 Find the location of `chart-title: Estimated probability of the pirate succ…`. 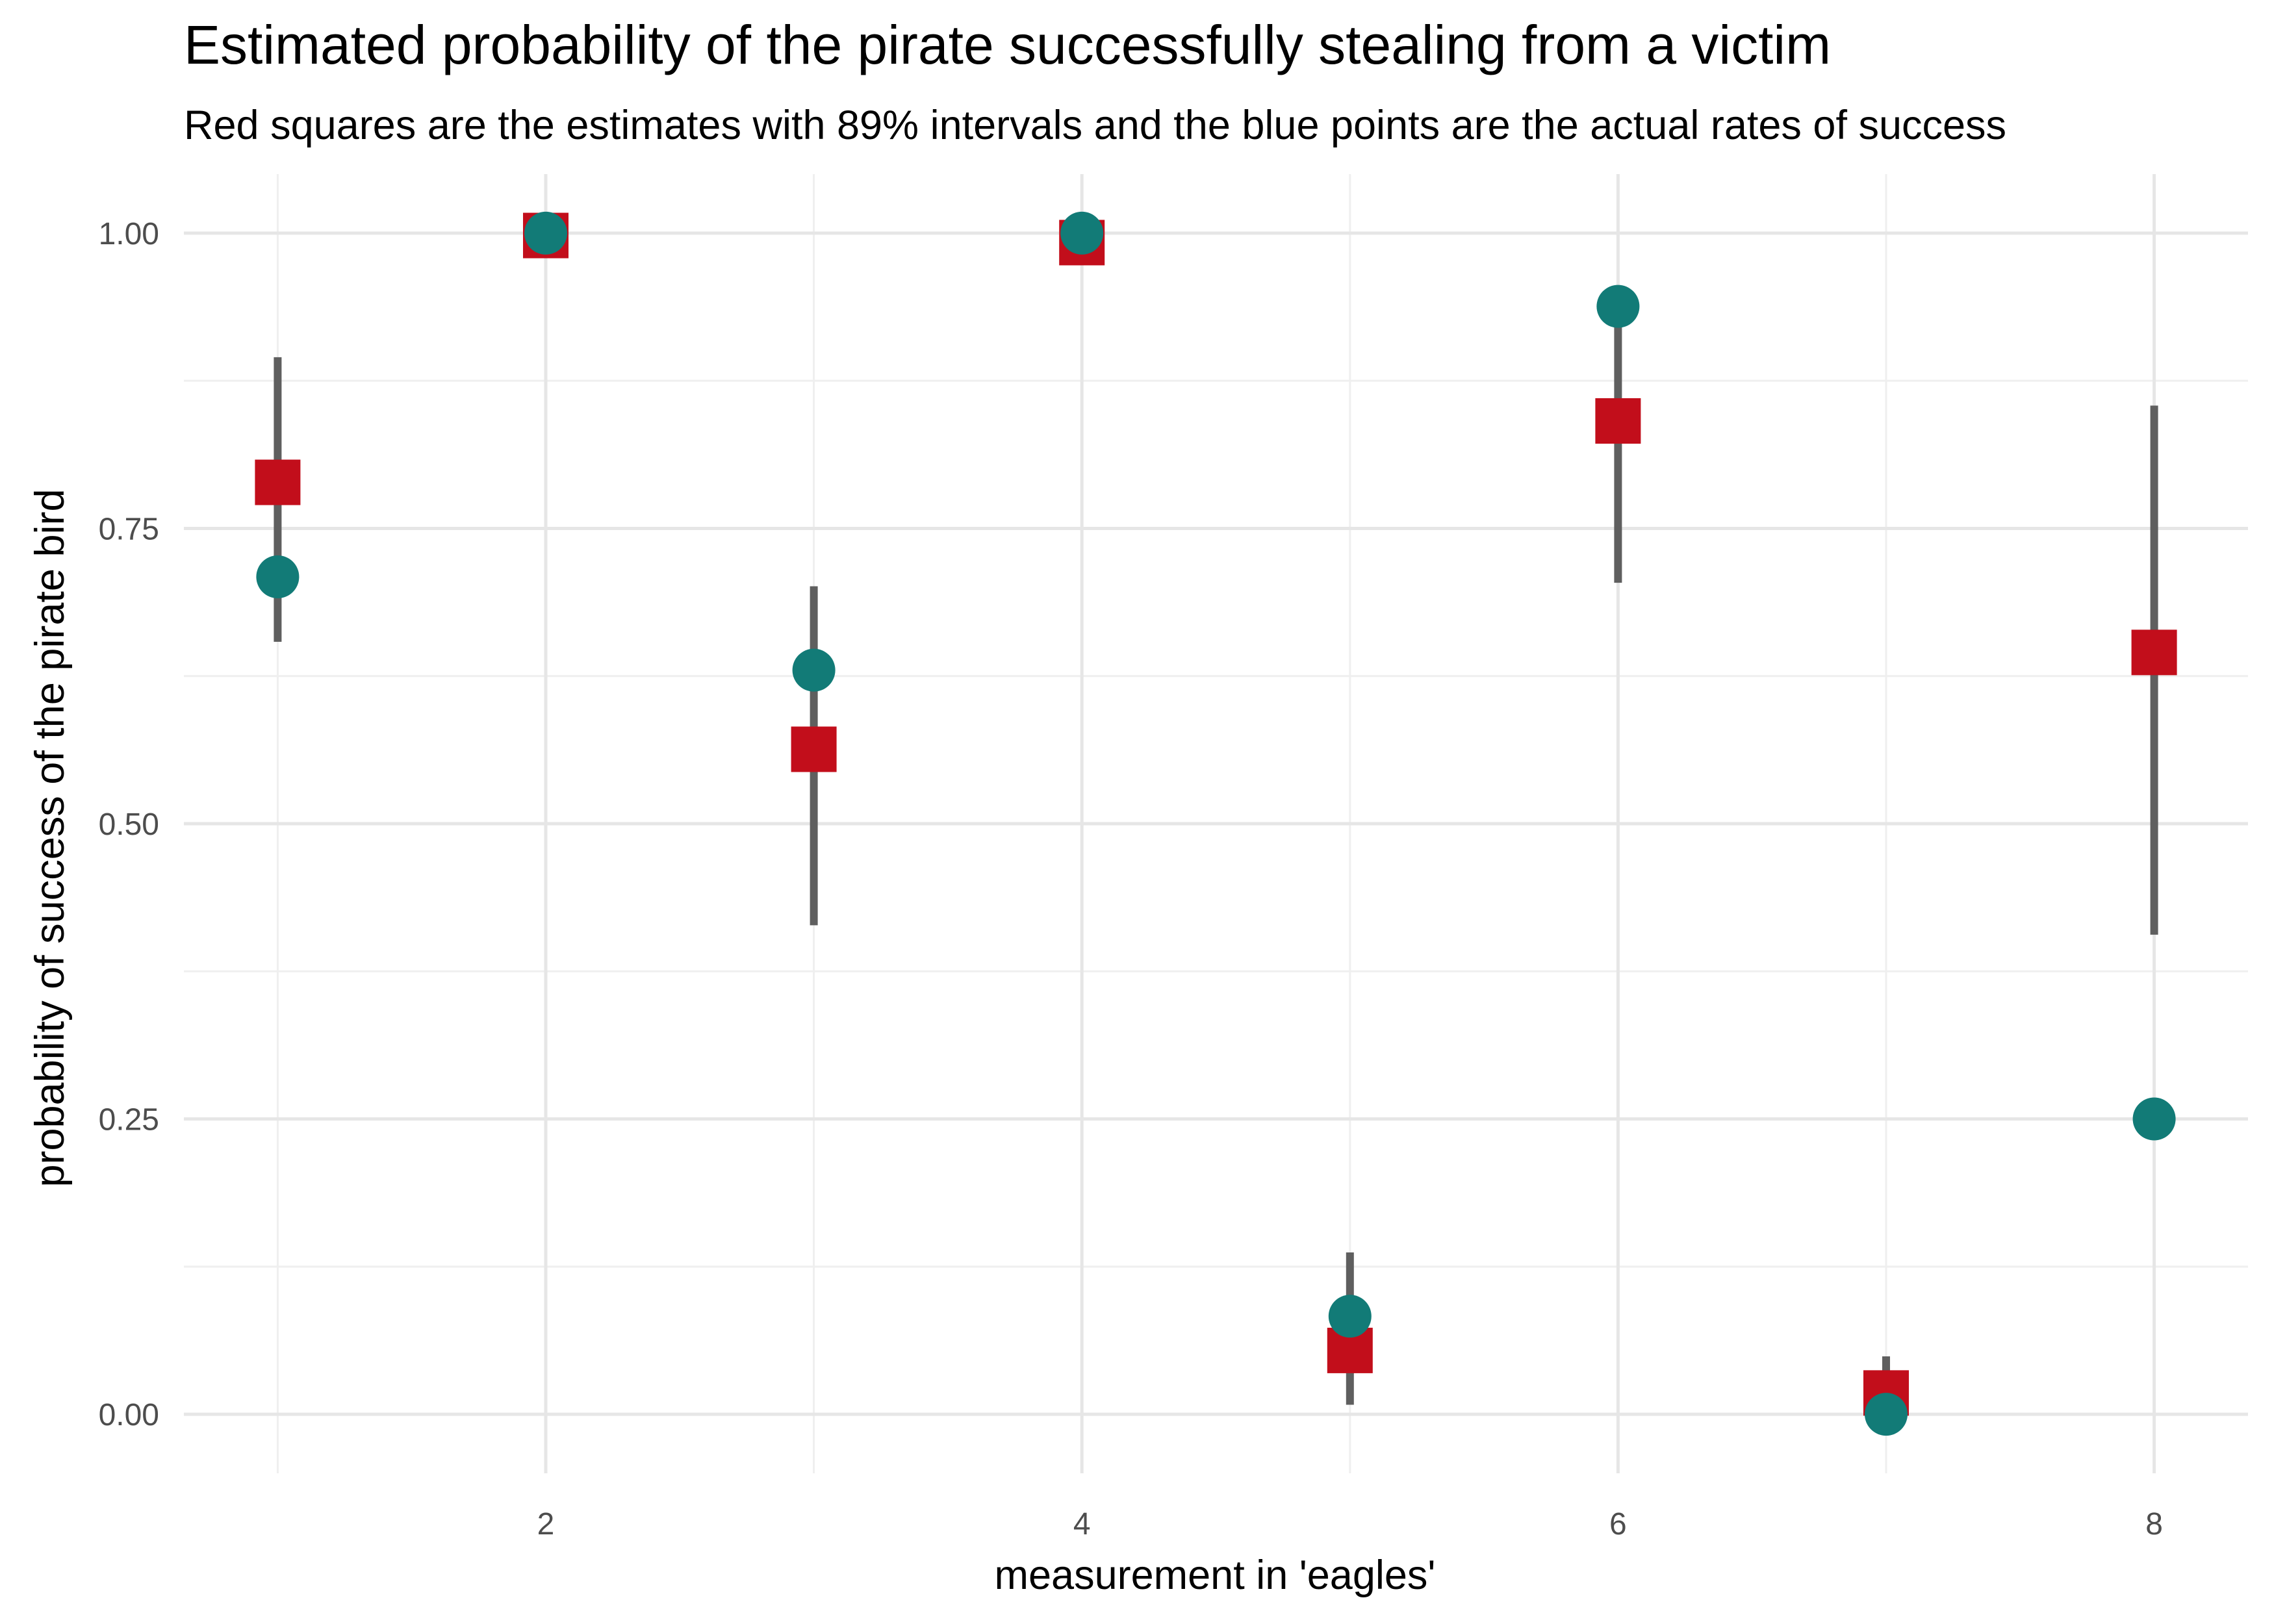

chart-title: Estimated probability of the pirate succ… is located at coordinates (1007, 44).